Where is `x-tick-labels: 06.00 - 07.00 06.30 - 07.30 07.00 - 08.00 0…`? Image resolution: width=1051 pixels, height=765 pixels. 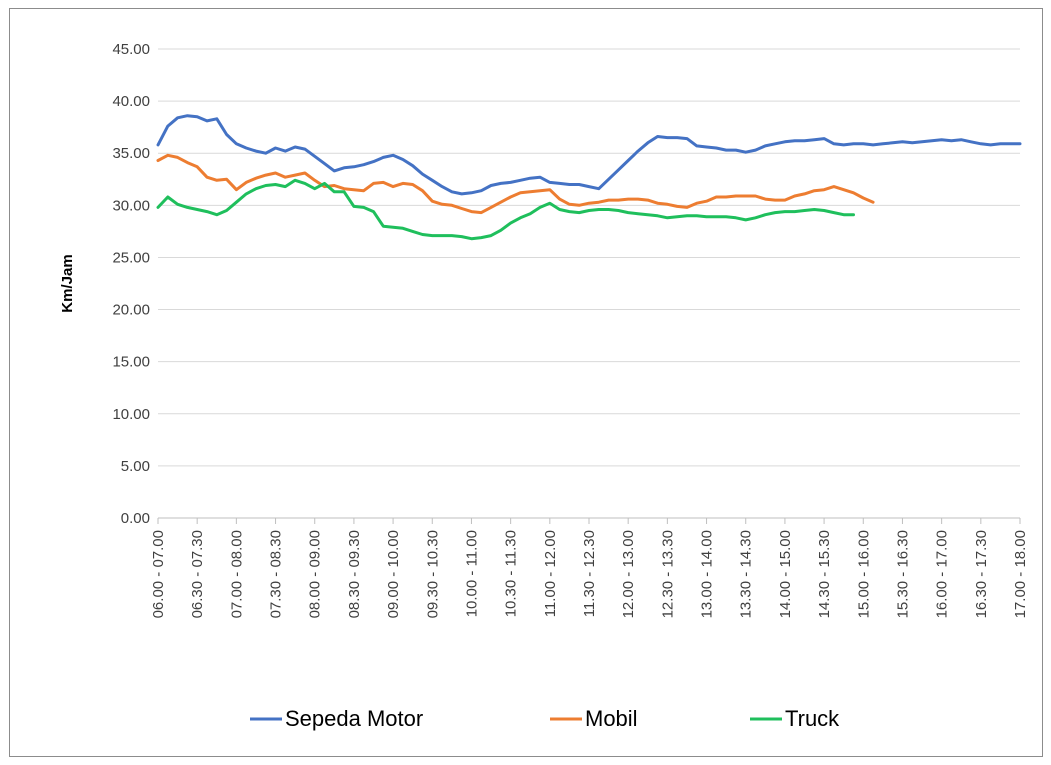
x-tick-labels: 06.00 - 07.00 06.30 - 07.30 07.00 - 08.00 0… is located at coordinates (589, 574).